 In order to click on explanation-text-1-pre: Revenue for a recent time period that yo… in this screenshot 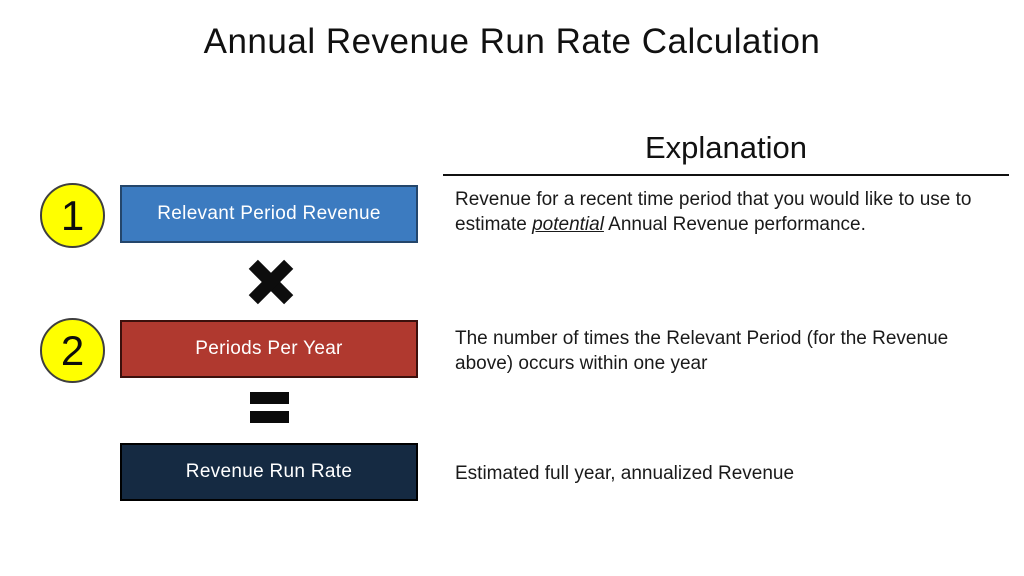, I will do `click(713, 212)`.